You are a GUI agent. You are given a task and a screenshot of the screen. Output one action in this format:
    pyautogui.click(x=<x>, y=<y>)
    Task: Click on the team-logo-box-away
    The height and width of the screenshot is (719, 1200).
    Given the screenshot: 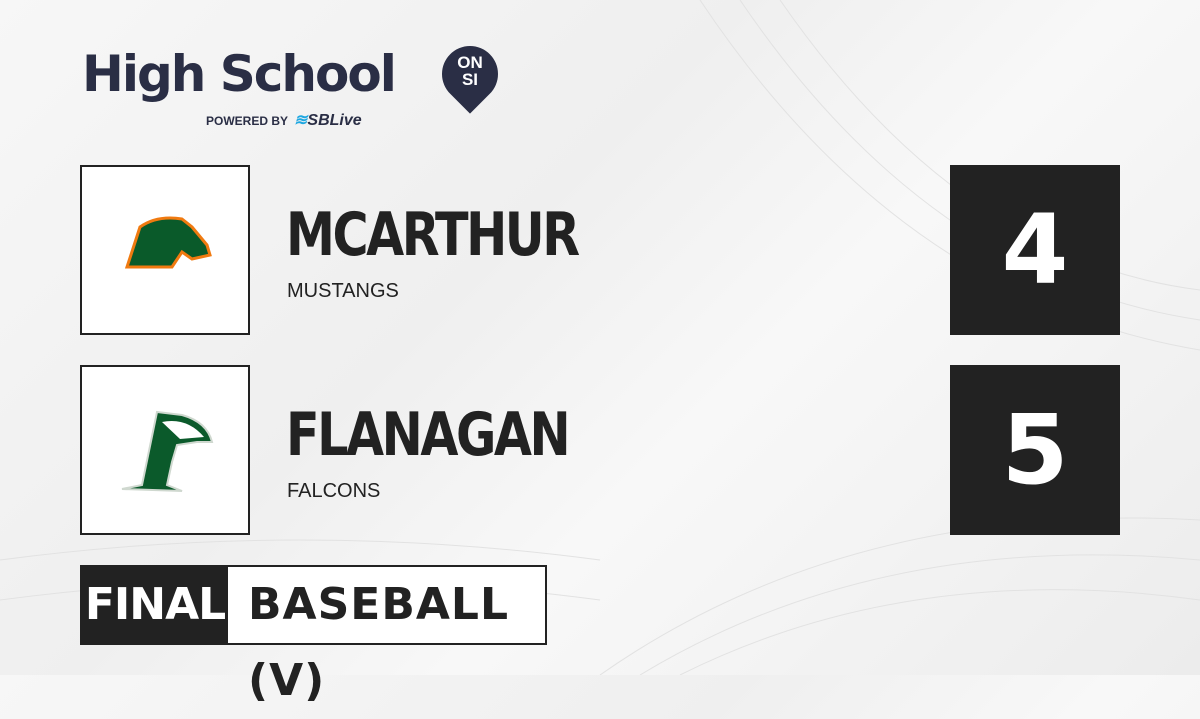 What is the action you would take?
    pyautogui.click(x=165, y=450)
    